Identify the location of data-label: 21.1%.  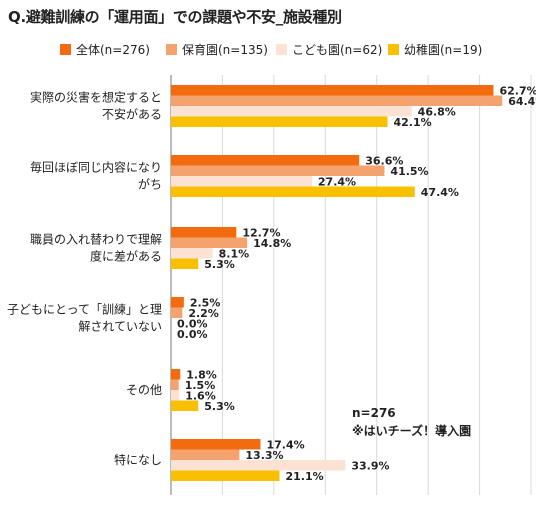
(305, 476).